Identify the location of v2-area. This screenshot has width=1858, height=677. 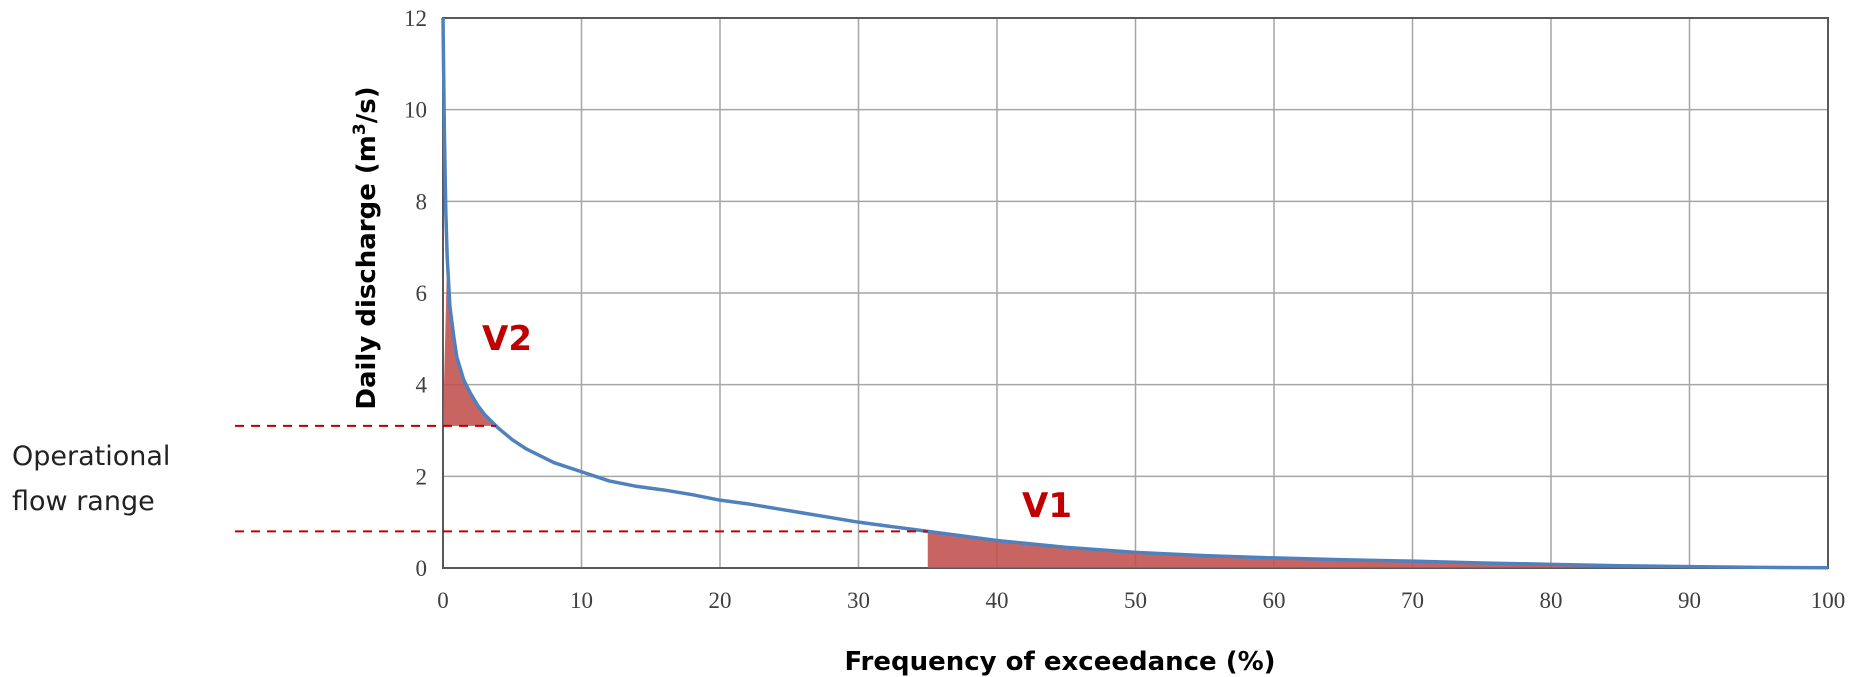
(470, 341).